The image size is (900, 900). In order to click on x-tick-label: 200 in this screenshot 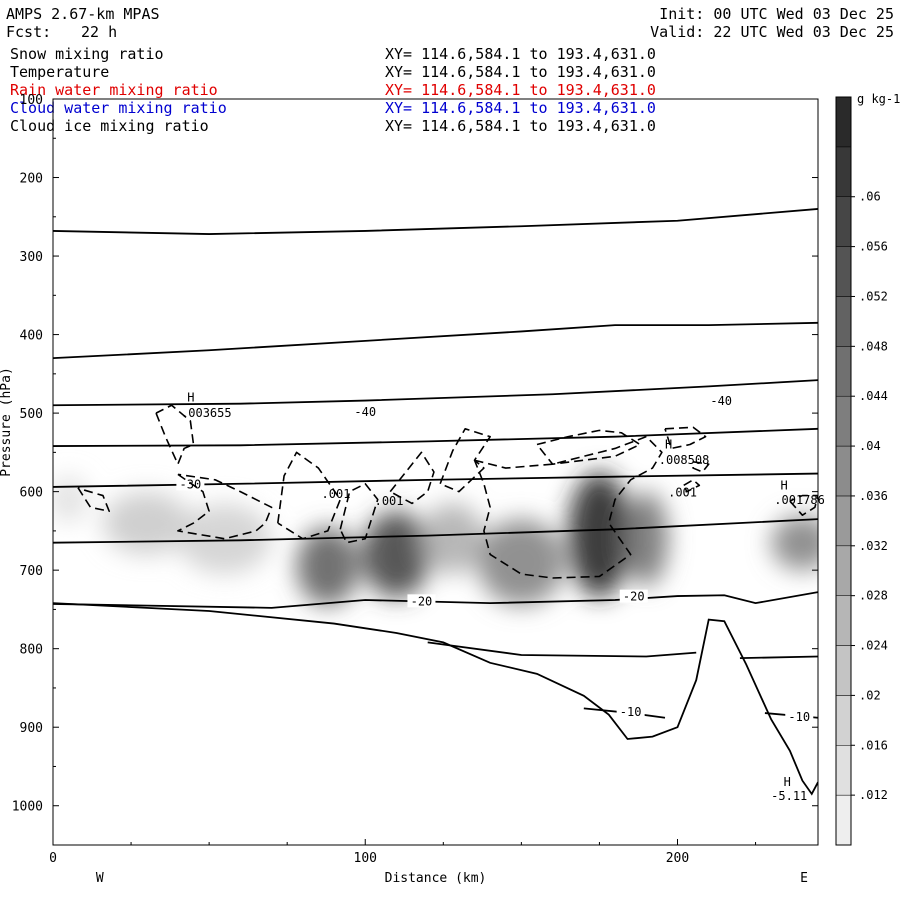, I will do `click(677, 858)`.